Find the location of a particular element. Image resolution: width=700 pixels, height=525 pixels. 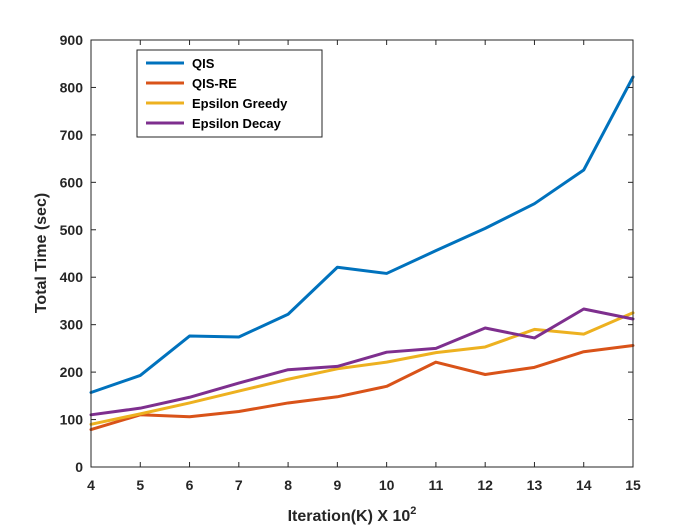

y-tick-label: 800 is located at coordinates (72, 87).